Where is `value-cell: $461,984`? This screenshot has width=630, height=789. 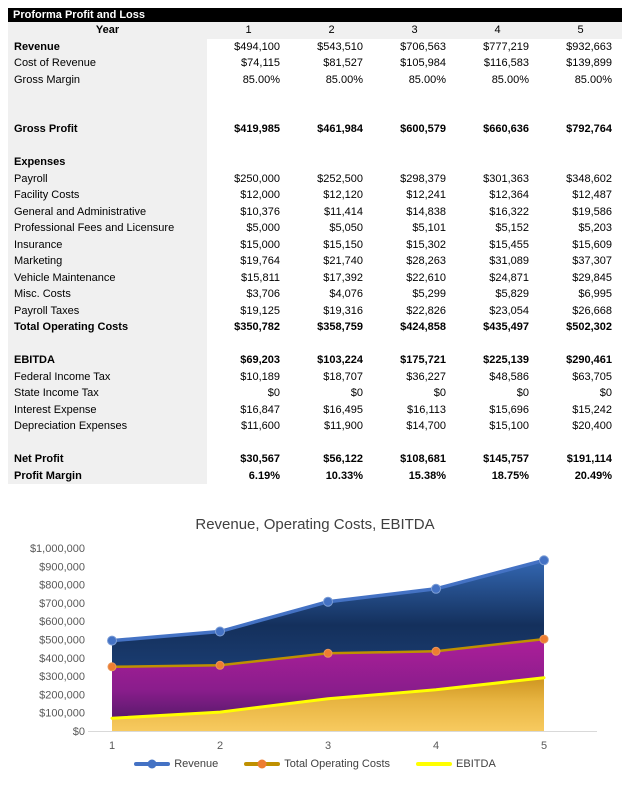
value-cell: $461,984 is located at coordinates (340, 129).